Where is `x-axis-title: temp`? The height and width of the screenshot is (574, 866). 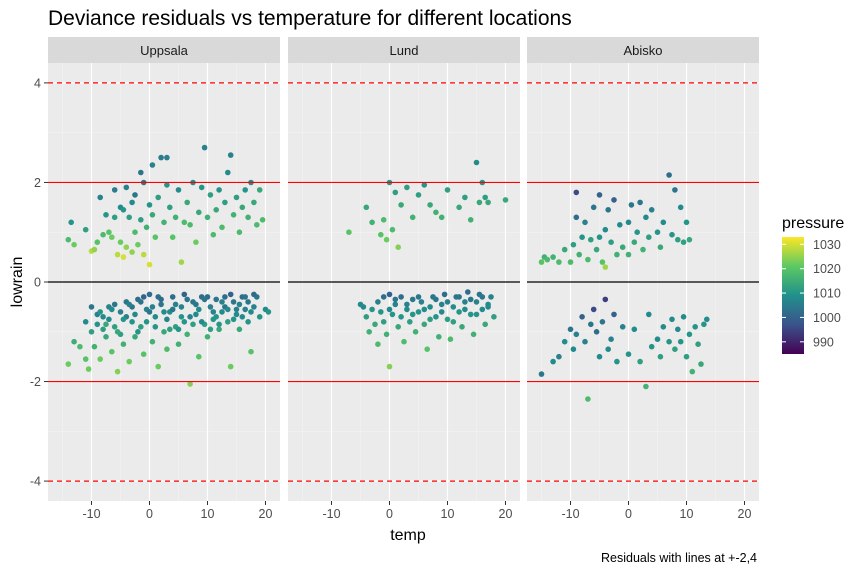 x-axis-title: temp is located at coordinates (408, 535).